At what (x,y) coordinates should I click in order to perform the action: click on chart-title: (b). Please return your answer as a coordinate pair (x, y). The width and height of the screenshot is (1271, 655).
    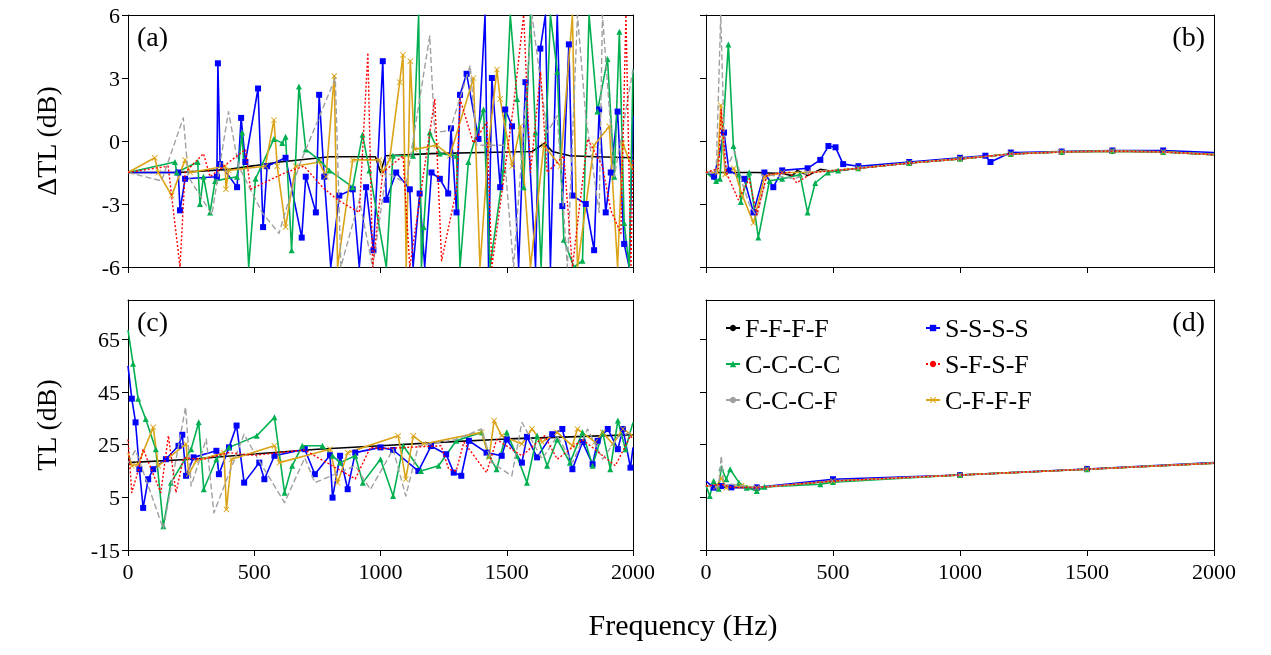
    Looking at the image, I should click on (1189, 36).